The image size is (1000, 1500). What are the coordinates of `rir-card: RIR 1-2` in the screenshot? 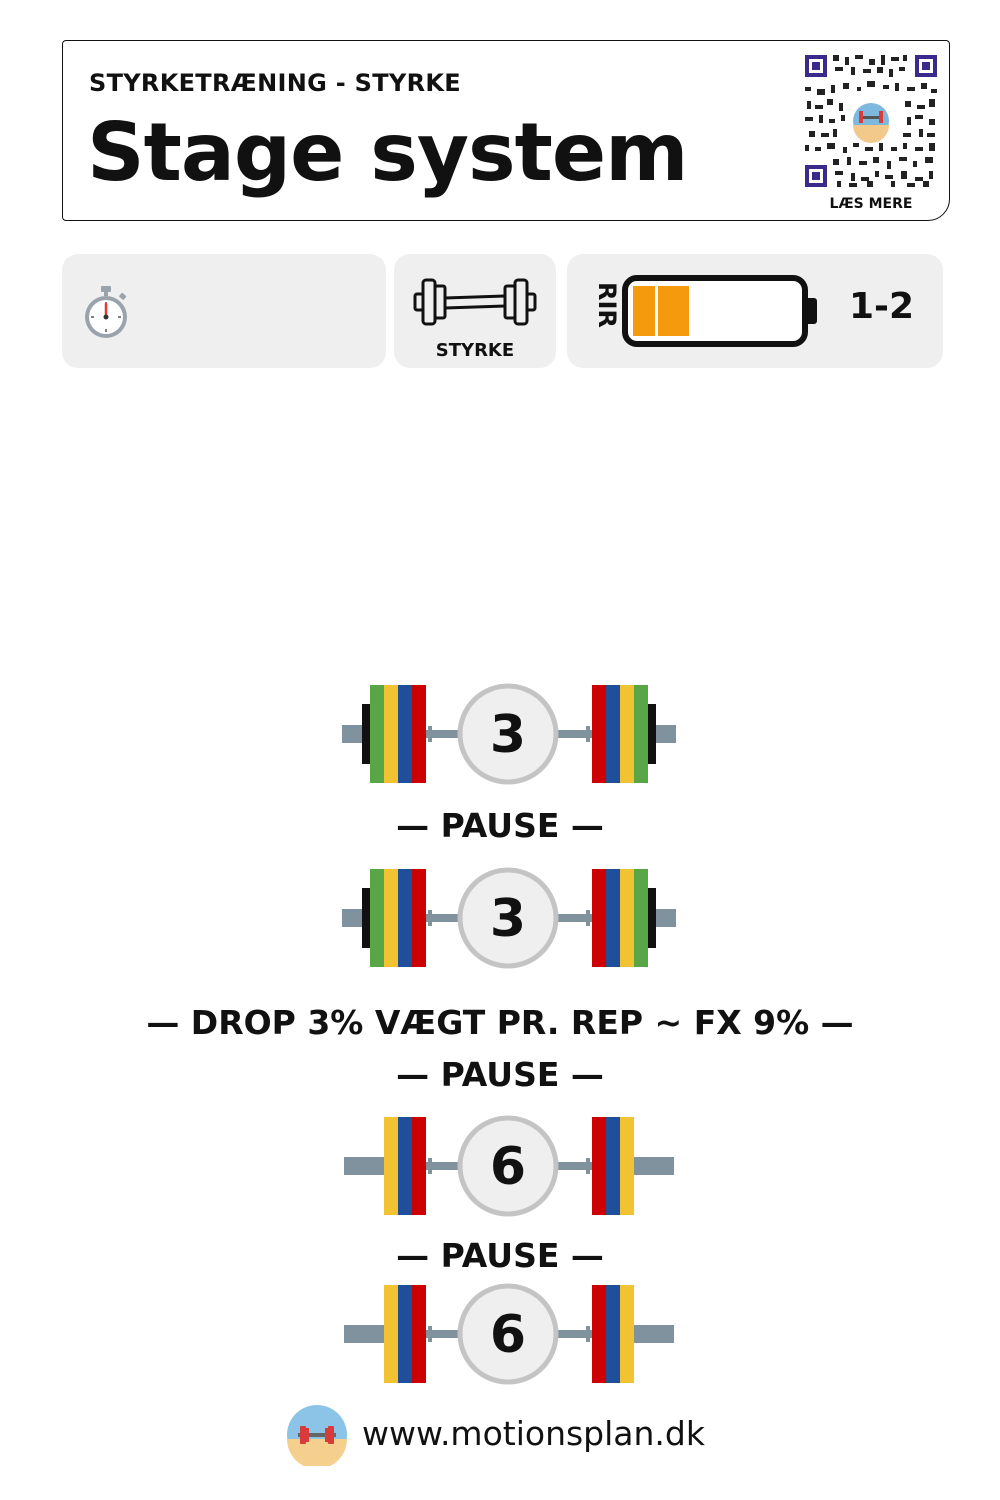 It's located at (755, 311).